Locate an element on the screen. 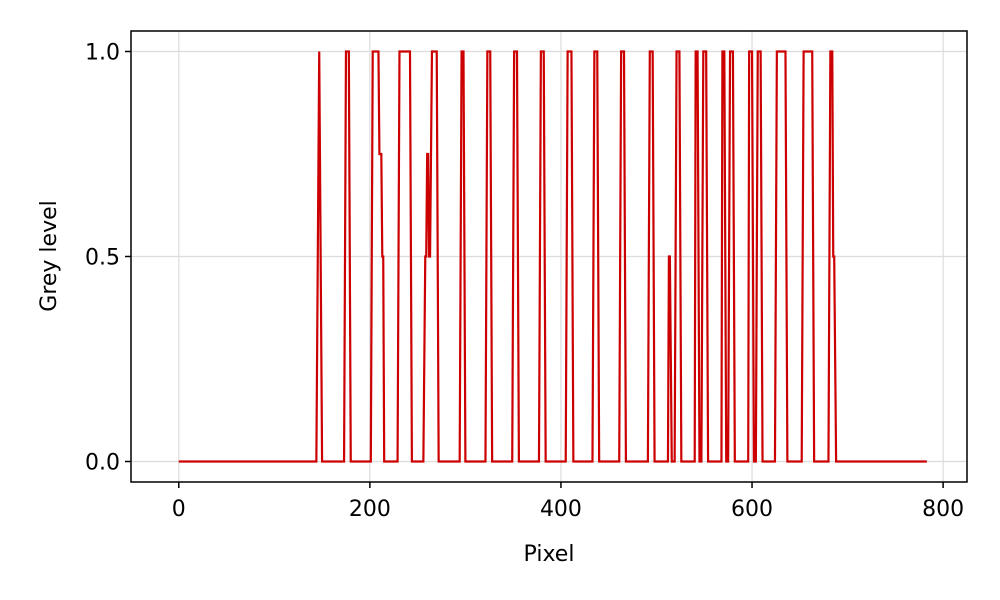 The width and height of the screenshot is (1000, 600). y-axis-title: Grey level is located at coordinates (49, 255).